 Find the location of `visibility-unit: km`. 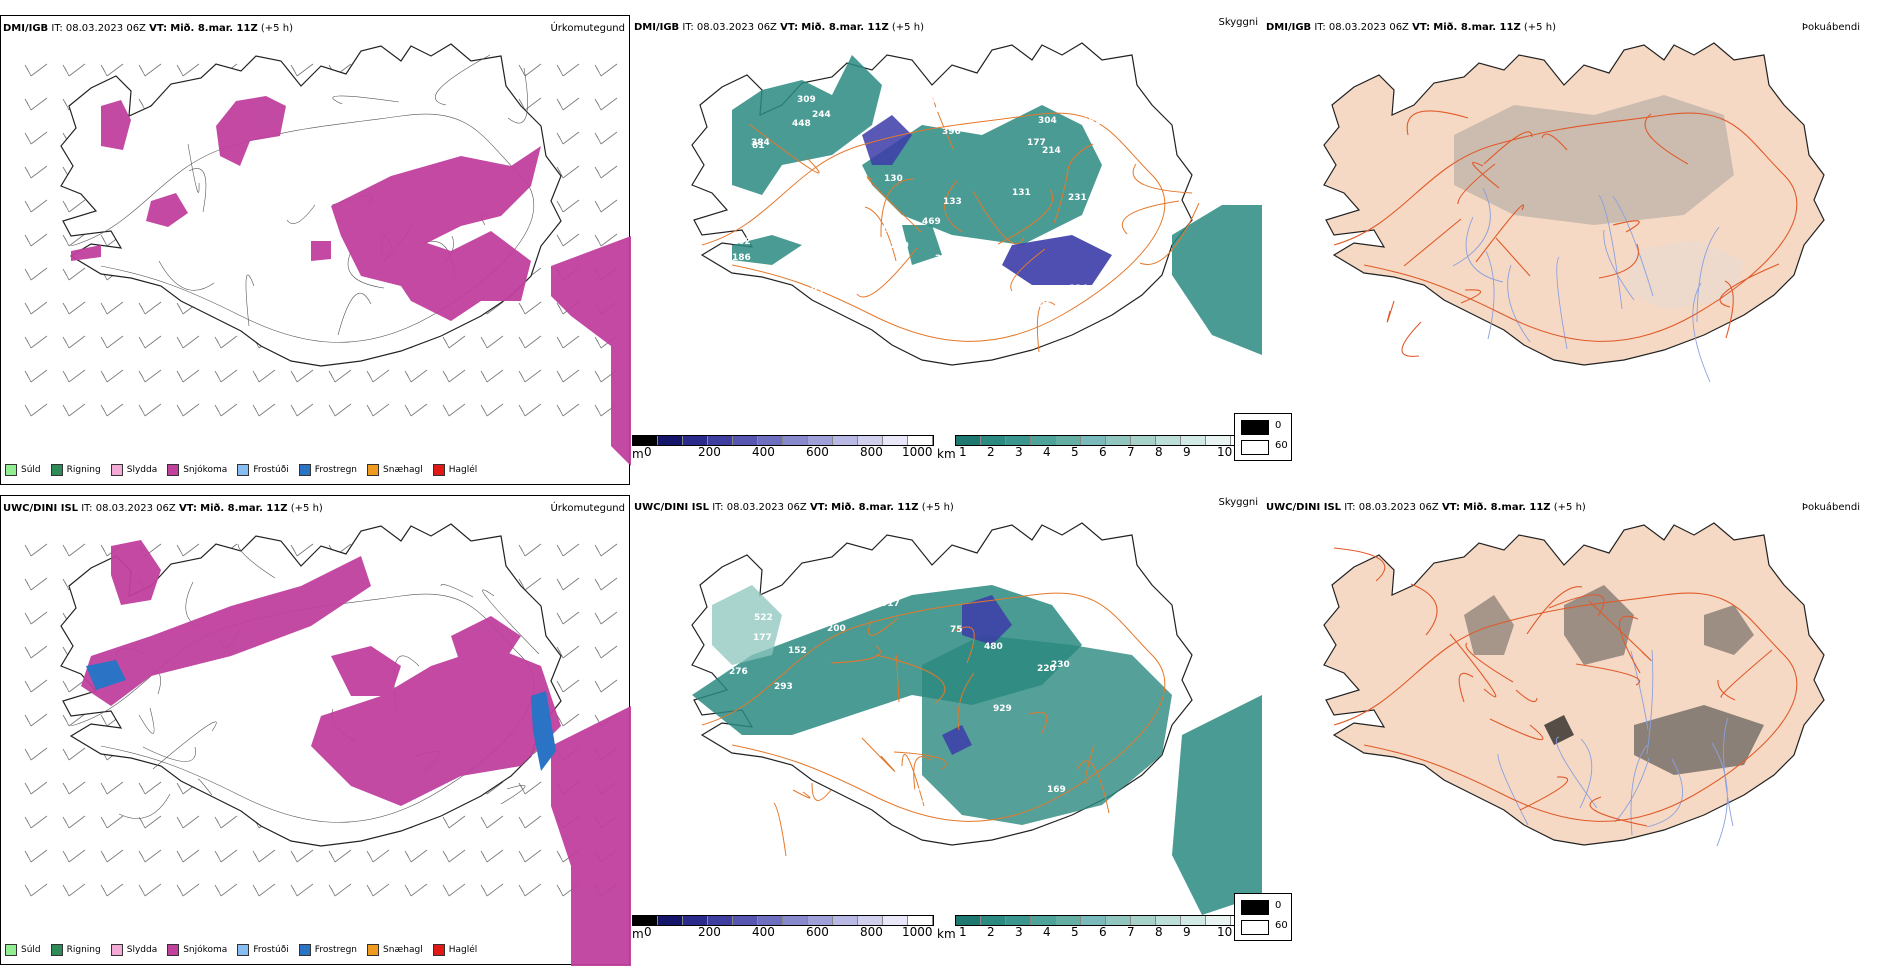

visibility-unit: km is located at coordinates (946, 934).